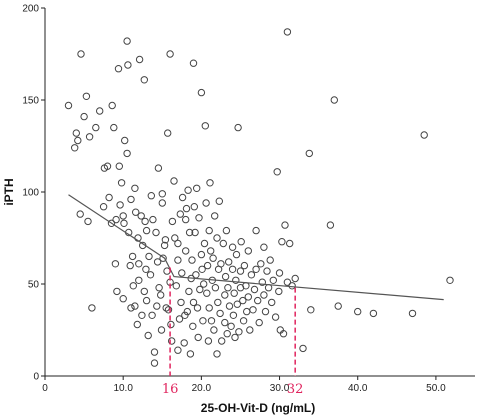  Describe the element at coordinates (9, 191) in the screenshot. I see `y-axis-title: iPTH` at that location.